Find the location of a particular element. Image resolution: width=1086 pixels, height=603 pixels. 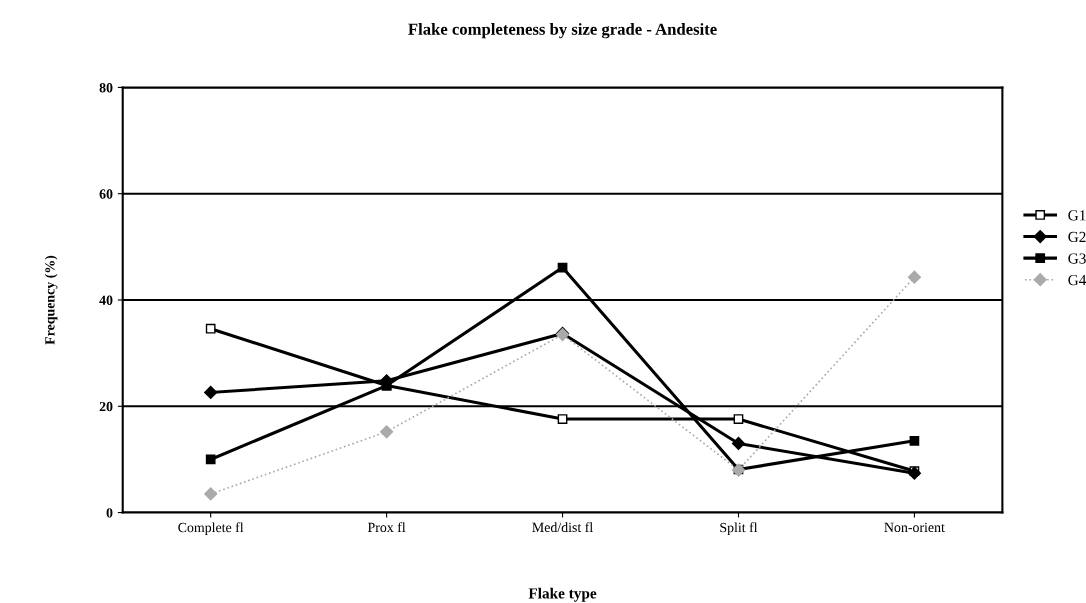

legend-label: G1 is located at coordinates (1077, 215).